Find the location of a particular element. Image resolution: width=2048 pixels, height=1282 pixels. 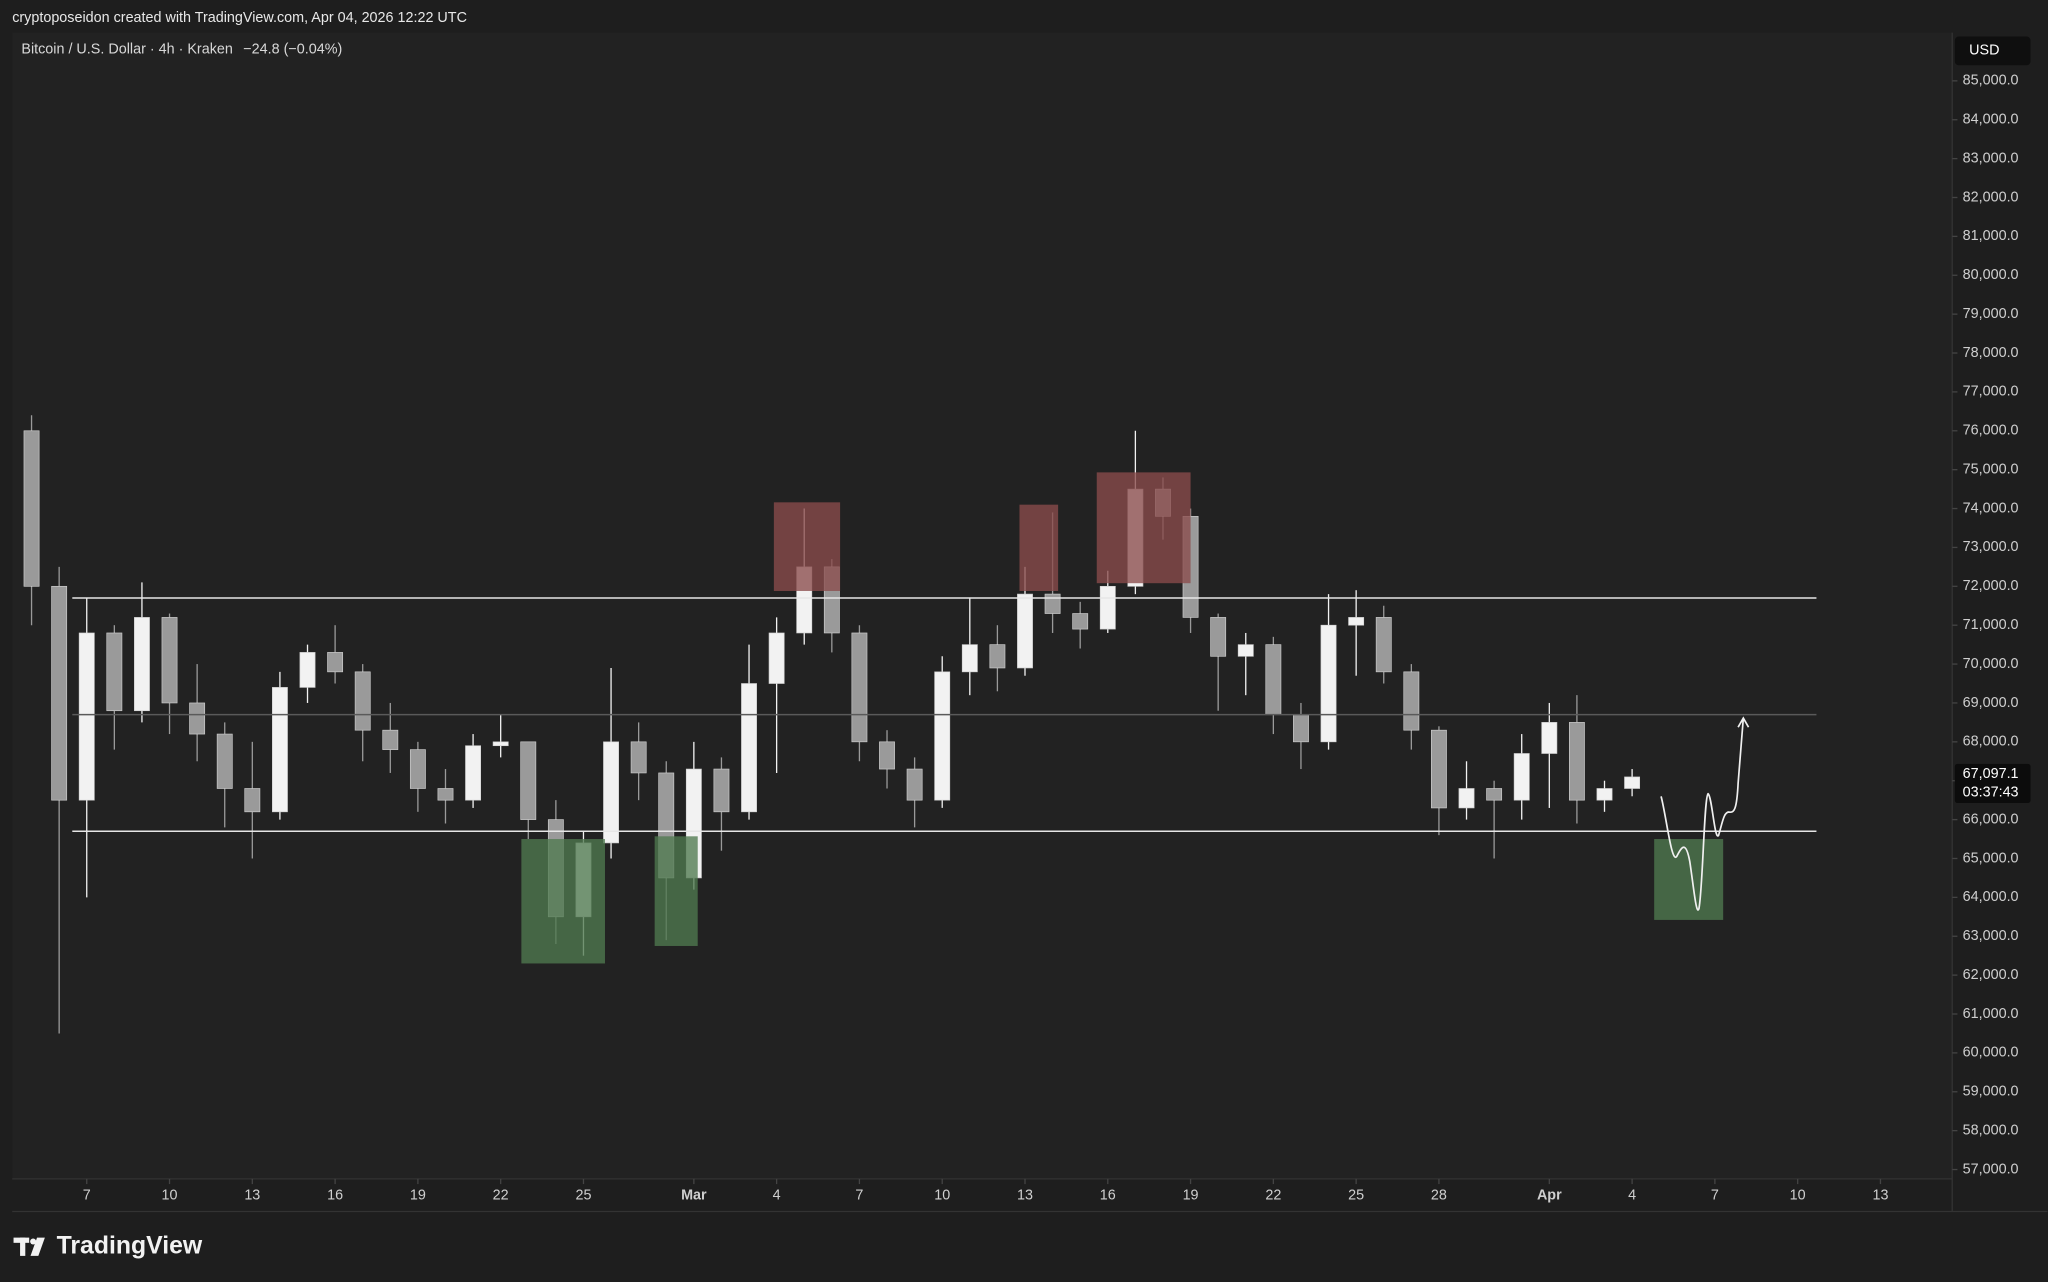

y-tick-label: 64,000.0 is located at coordinates (1991, 897).